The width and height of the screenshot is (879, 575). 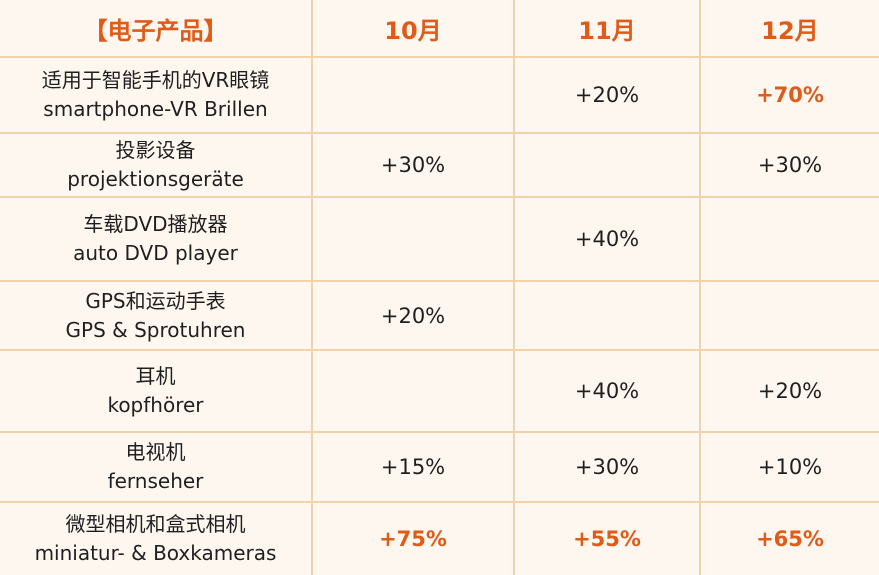 What do you see at coordinates (412, 164) in the screenshot?
I see `value-october: +30%` at bounding box center [412, 164].